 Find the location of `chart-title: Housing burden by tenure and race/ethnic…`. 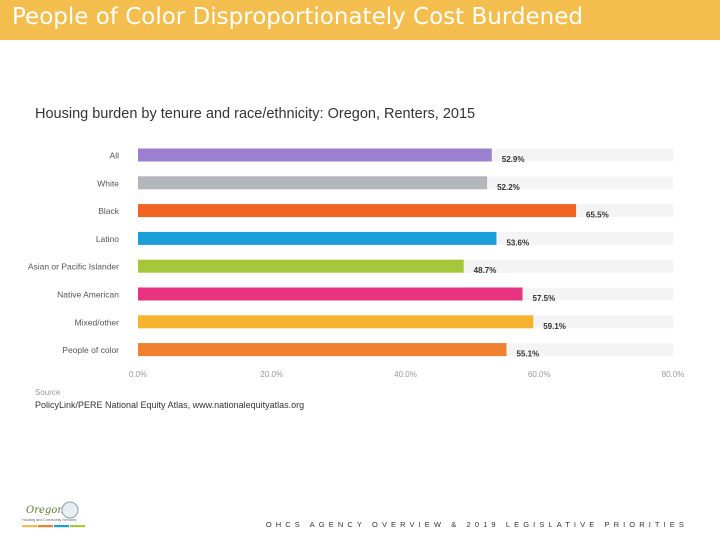

chart-title: Housing burden by tenure and race/ethnic… is located at coordinates (255, 114).